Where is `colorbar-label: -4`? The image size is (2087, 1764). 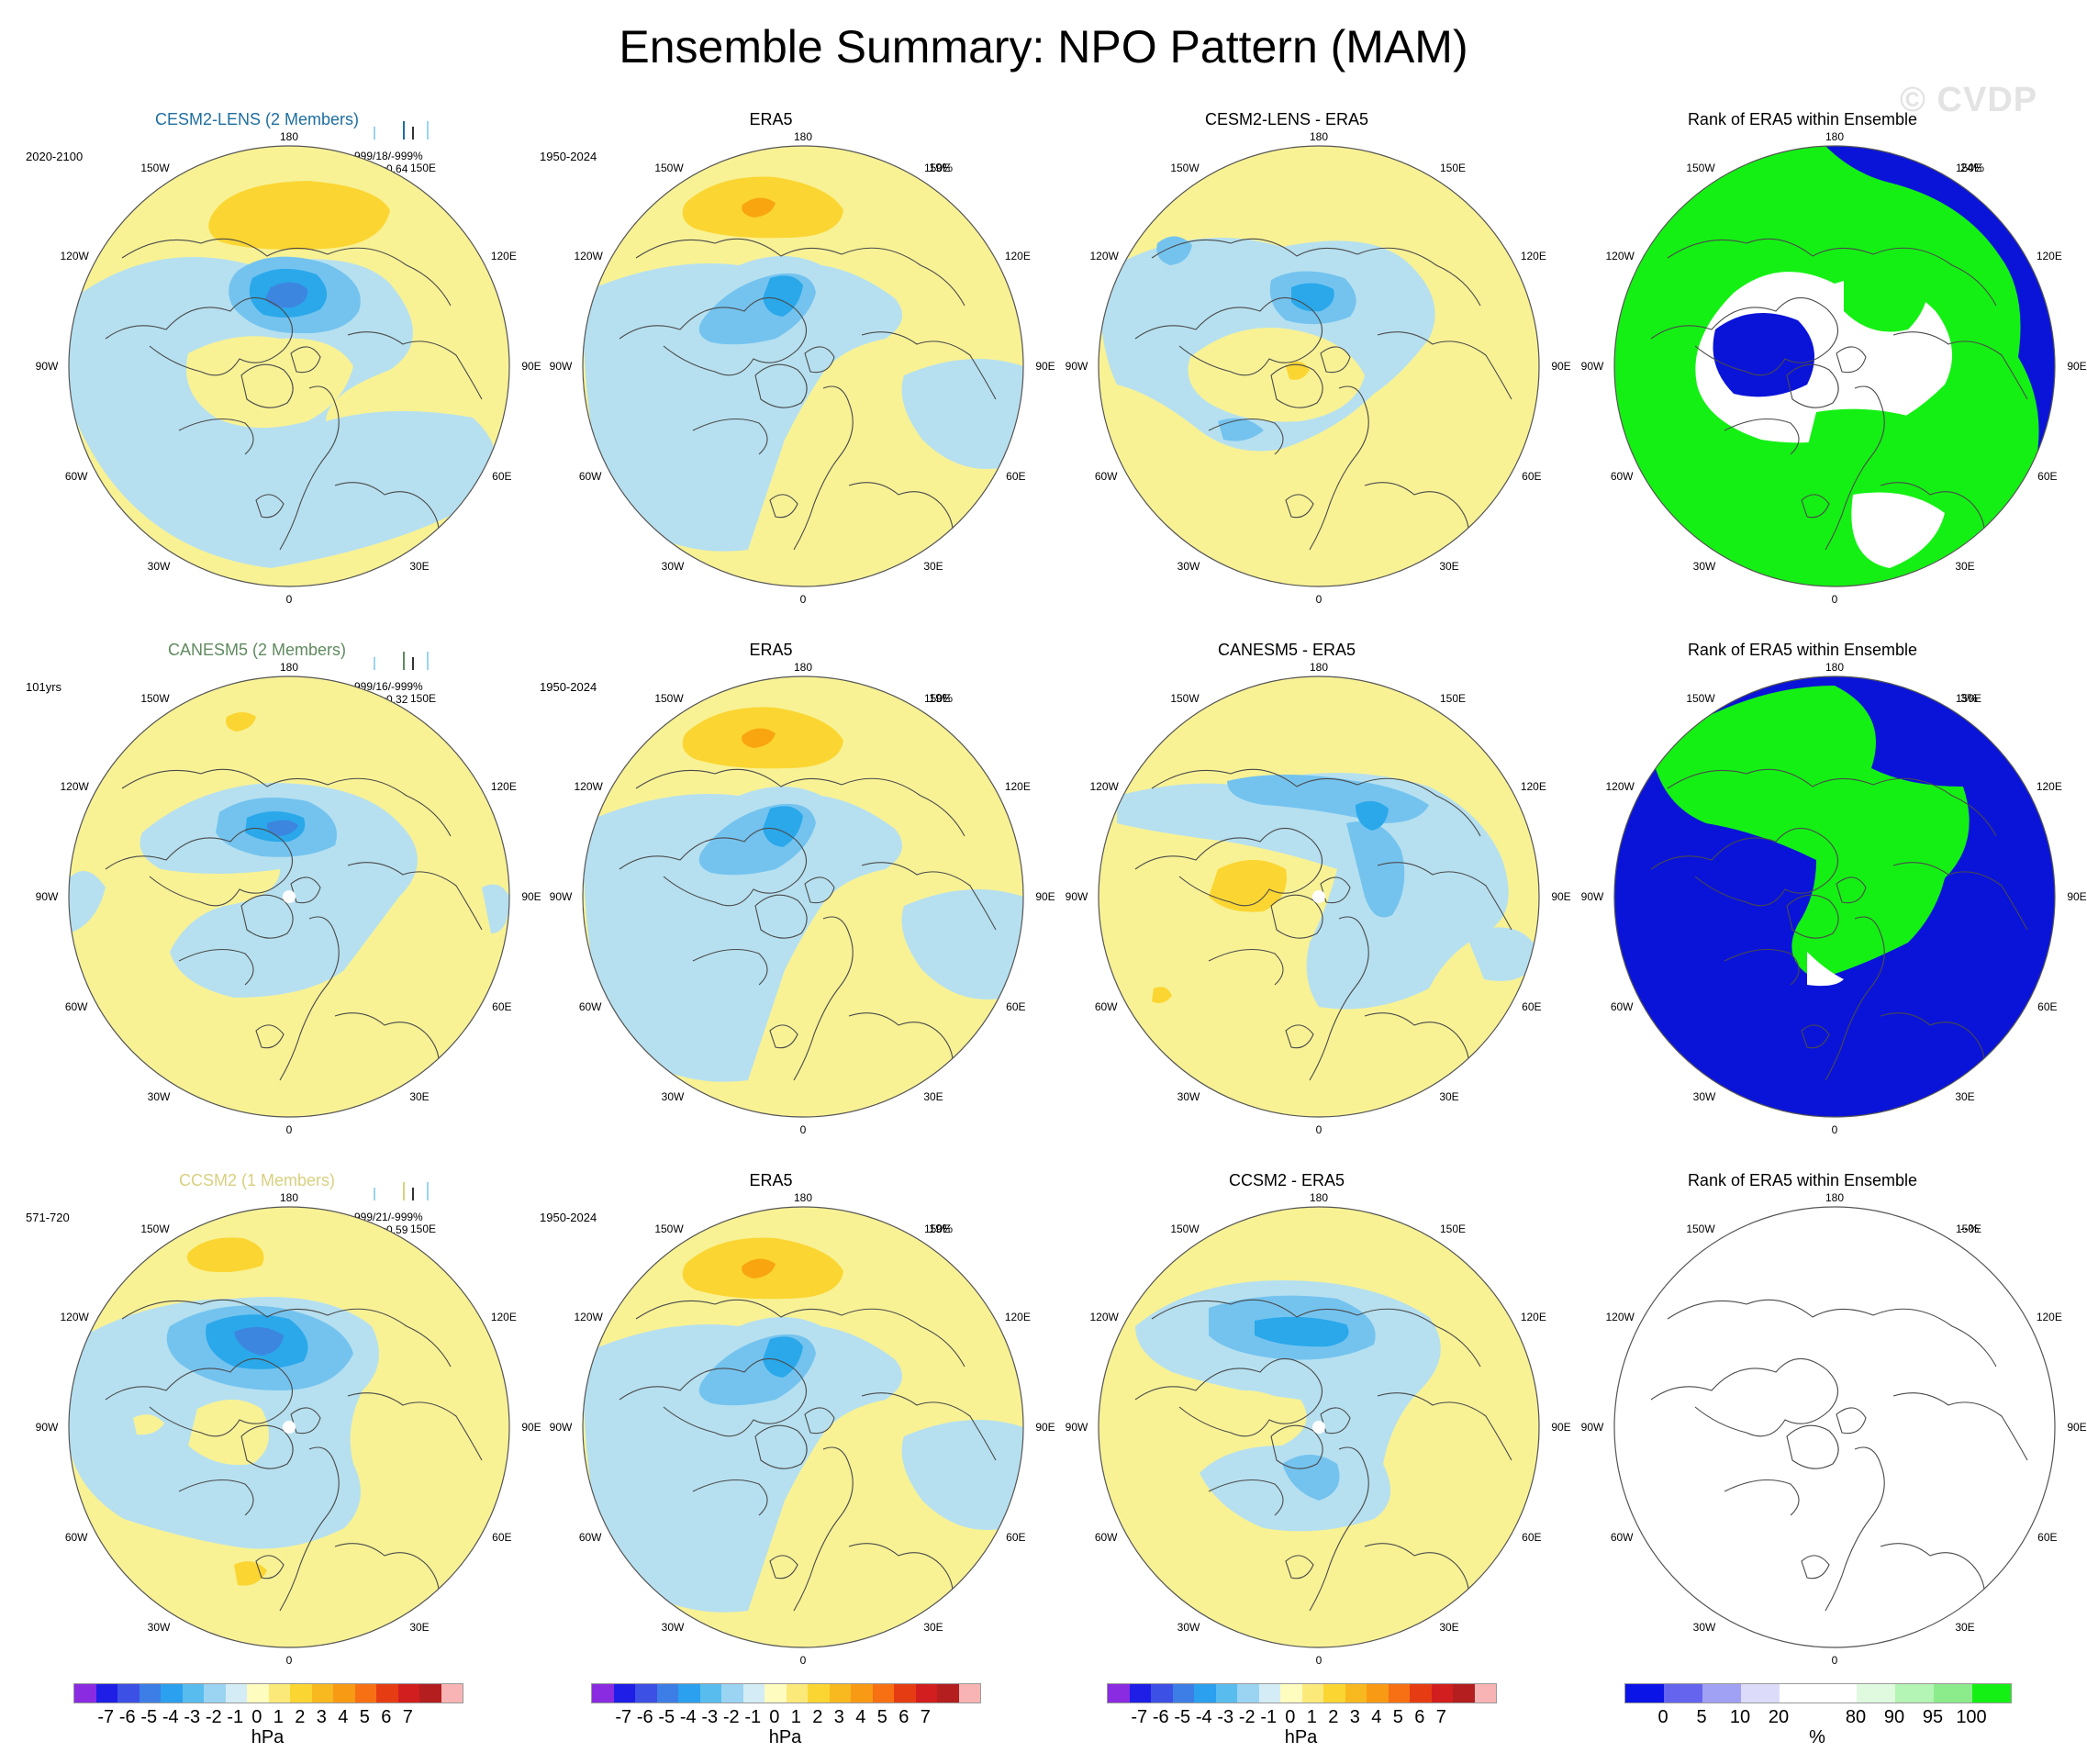 colorbar-label: -4 is located at coordinates (1203, 1717).